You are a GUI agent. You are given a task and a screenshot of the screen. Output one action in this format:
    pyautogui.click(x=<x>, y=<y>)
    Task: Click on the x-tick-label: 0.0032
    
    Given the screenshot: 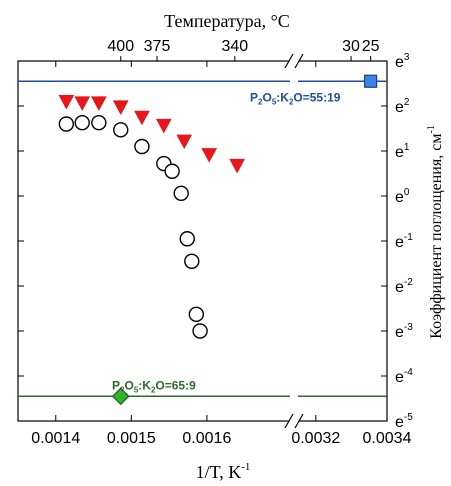 What is the action you would take?
    pyautogui.click(x=315, y=438)
    